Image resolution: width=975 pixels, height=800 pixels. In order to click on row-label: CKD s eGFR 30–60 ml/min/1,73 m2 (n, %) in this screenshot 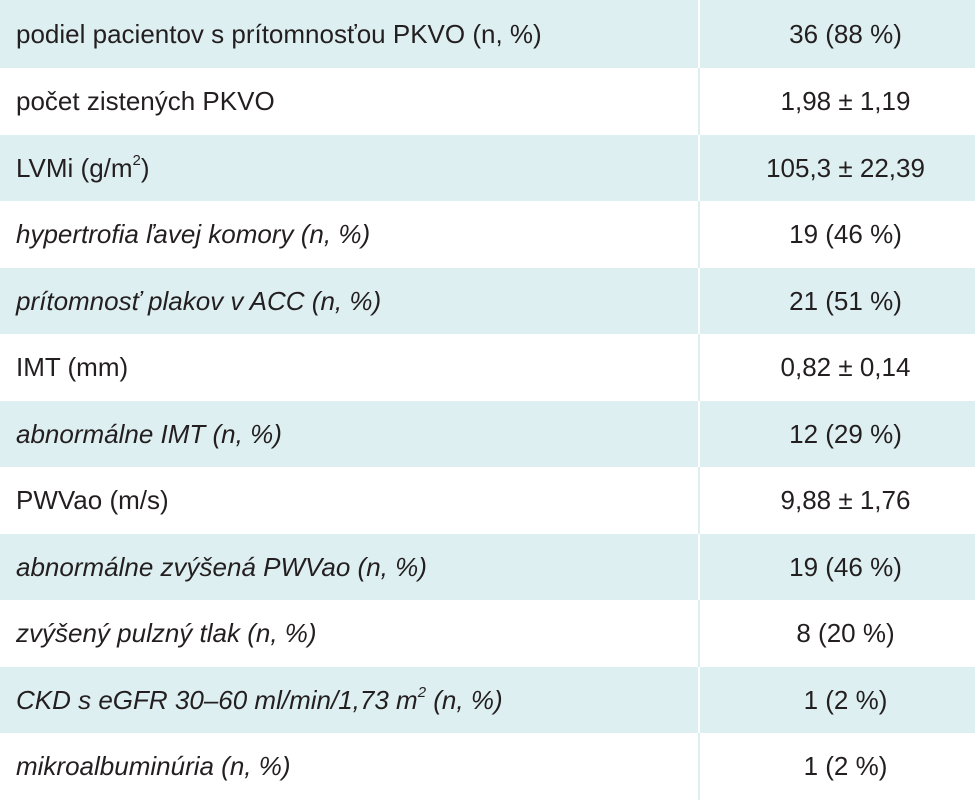, I will do `click(350, 699)`.